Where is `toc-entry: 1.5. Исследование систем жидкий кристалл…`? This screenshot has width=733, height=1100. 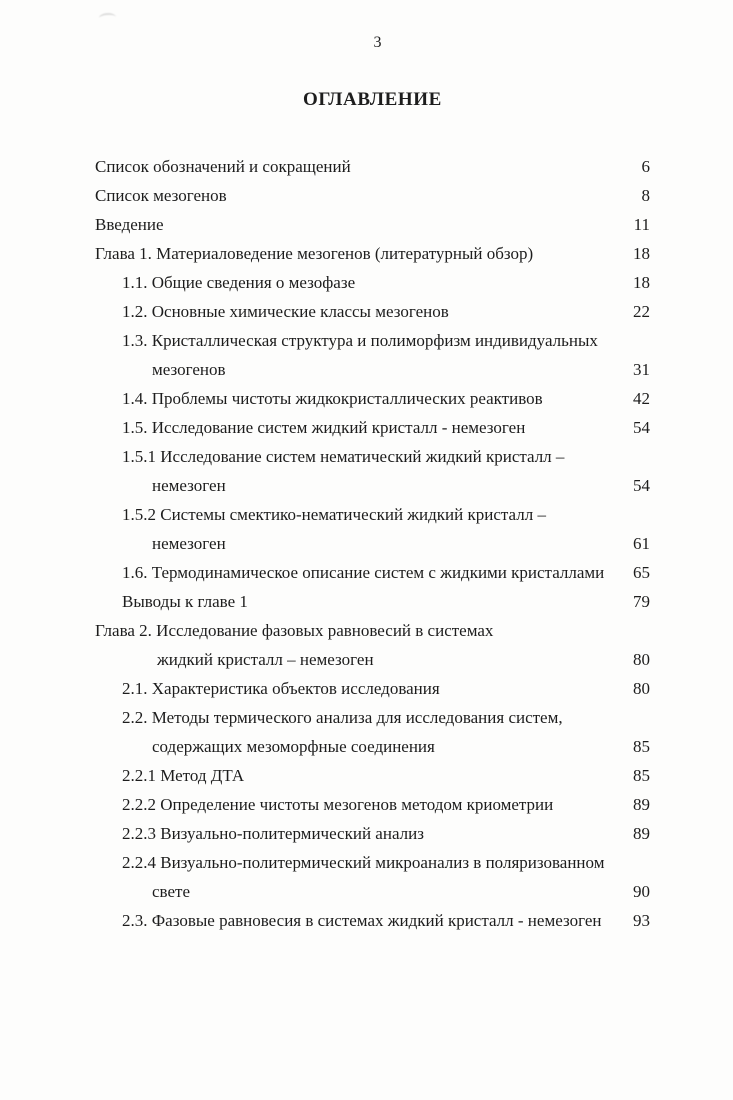
toc-entry: 1.5. Исследование систем жидкий кристалл… is located at coordinates (372, 427).